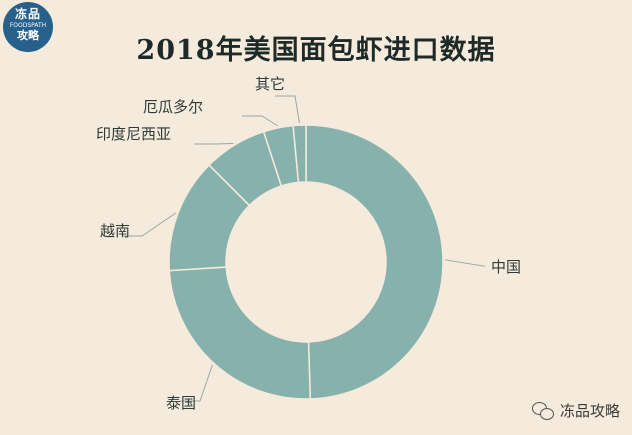 The image size is (632, 435). I want to click on slice-label-2: 泰国, so click(181, 403).